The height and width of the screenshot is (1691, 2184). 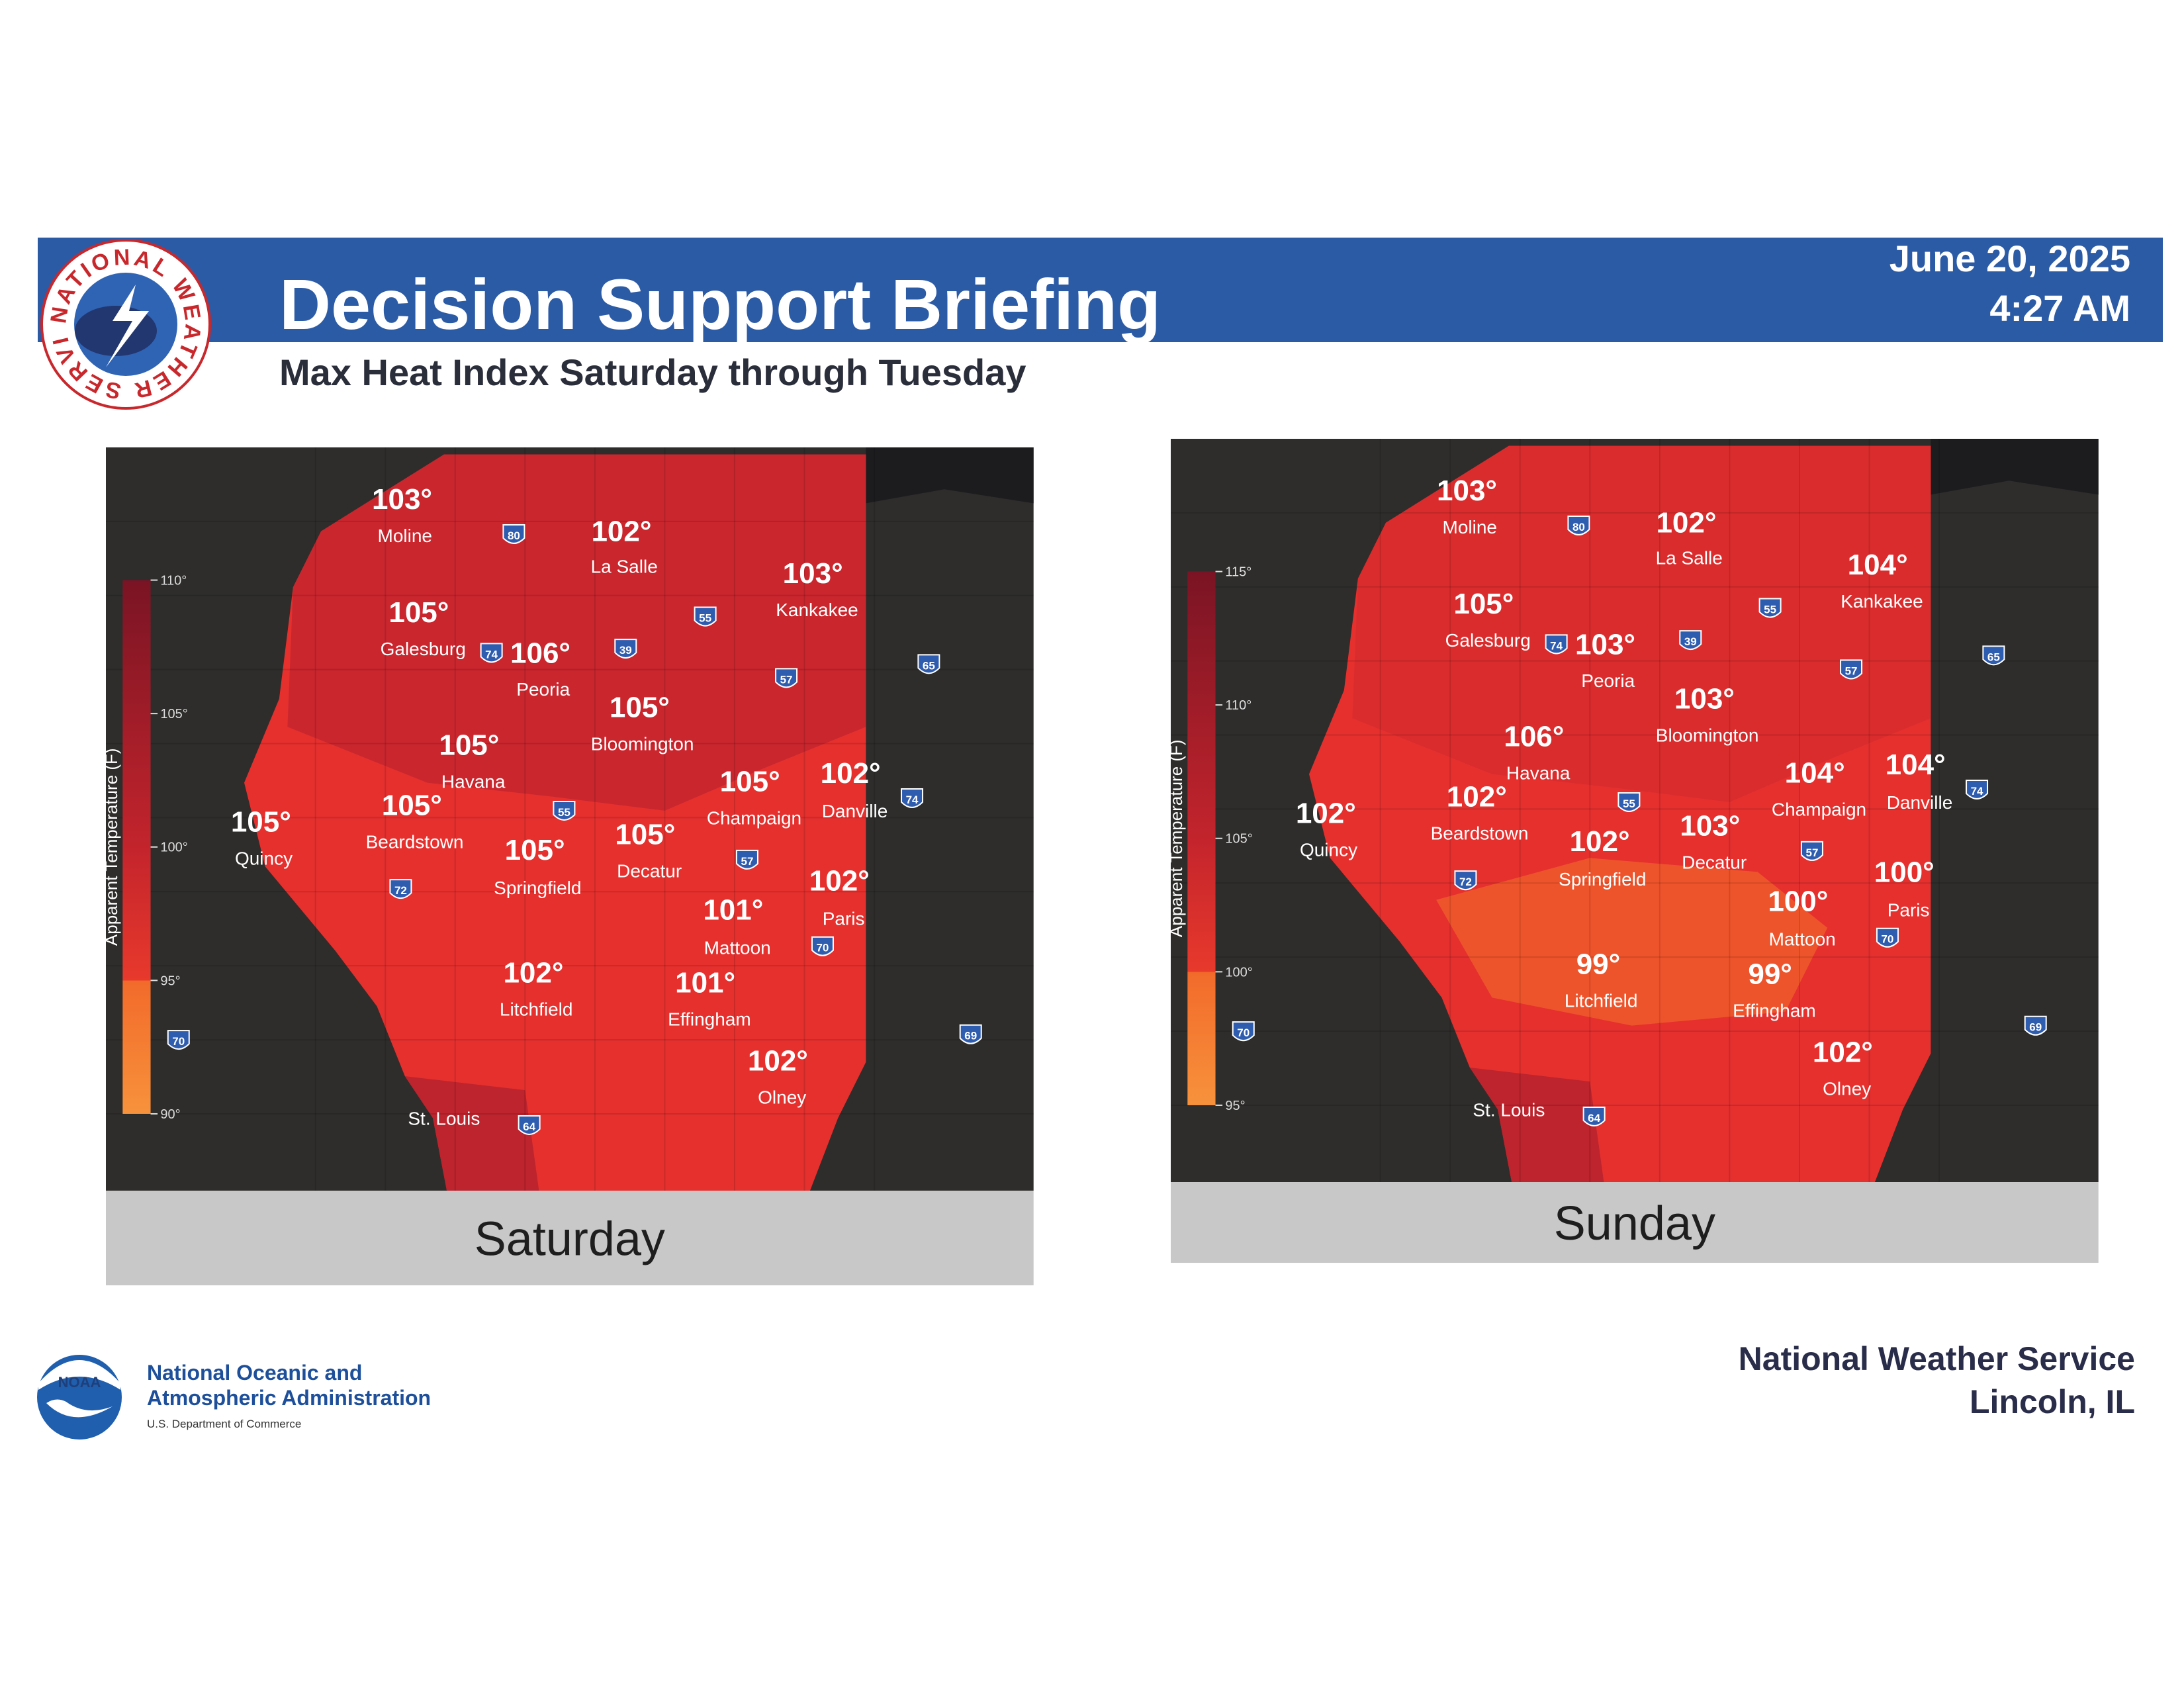 What do you see at coordinates (817, 610) in the screenshot?
I see `city-name: Kankakee` at bounding box center [817, 610].